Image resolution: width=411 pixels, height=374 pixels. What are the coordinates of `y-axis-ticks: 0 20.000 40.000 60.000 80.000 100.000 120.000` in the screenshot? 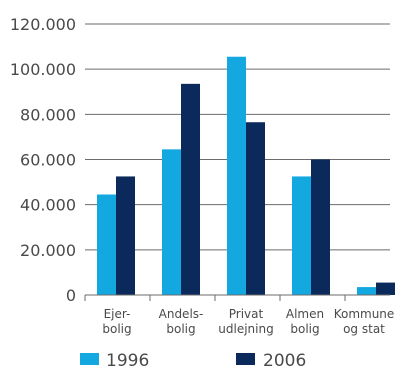 It's located at (43, 160).